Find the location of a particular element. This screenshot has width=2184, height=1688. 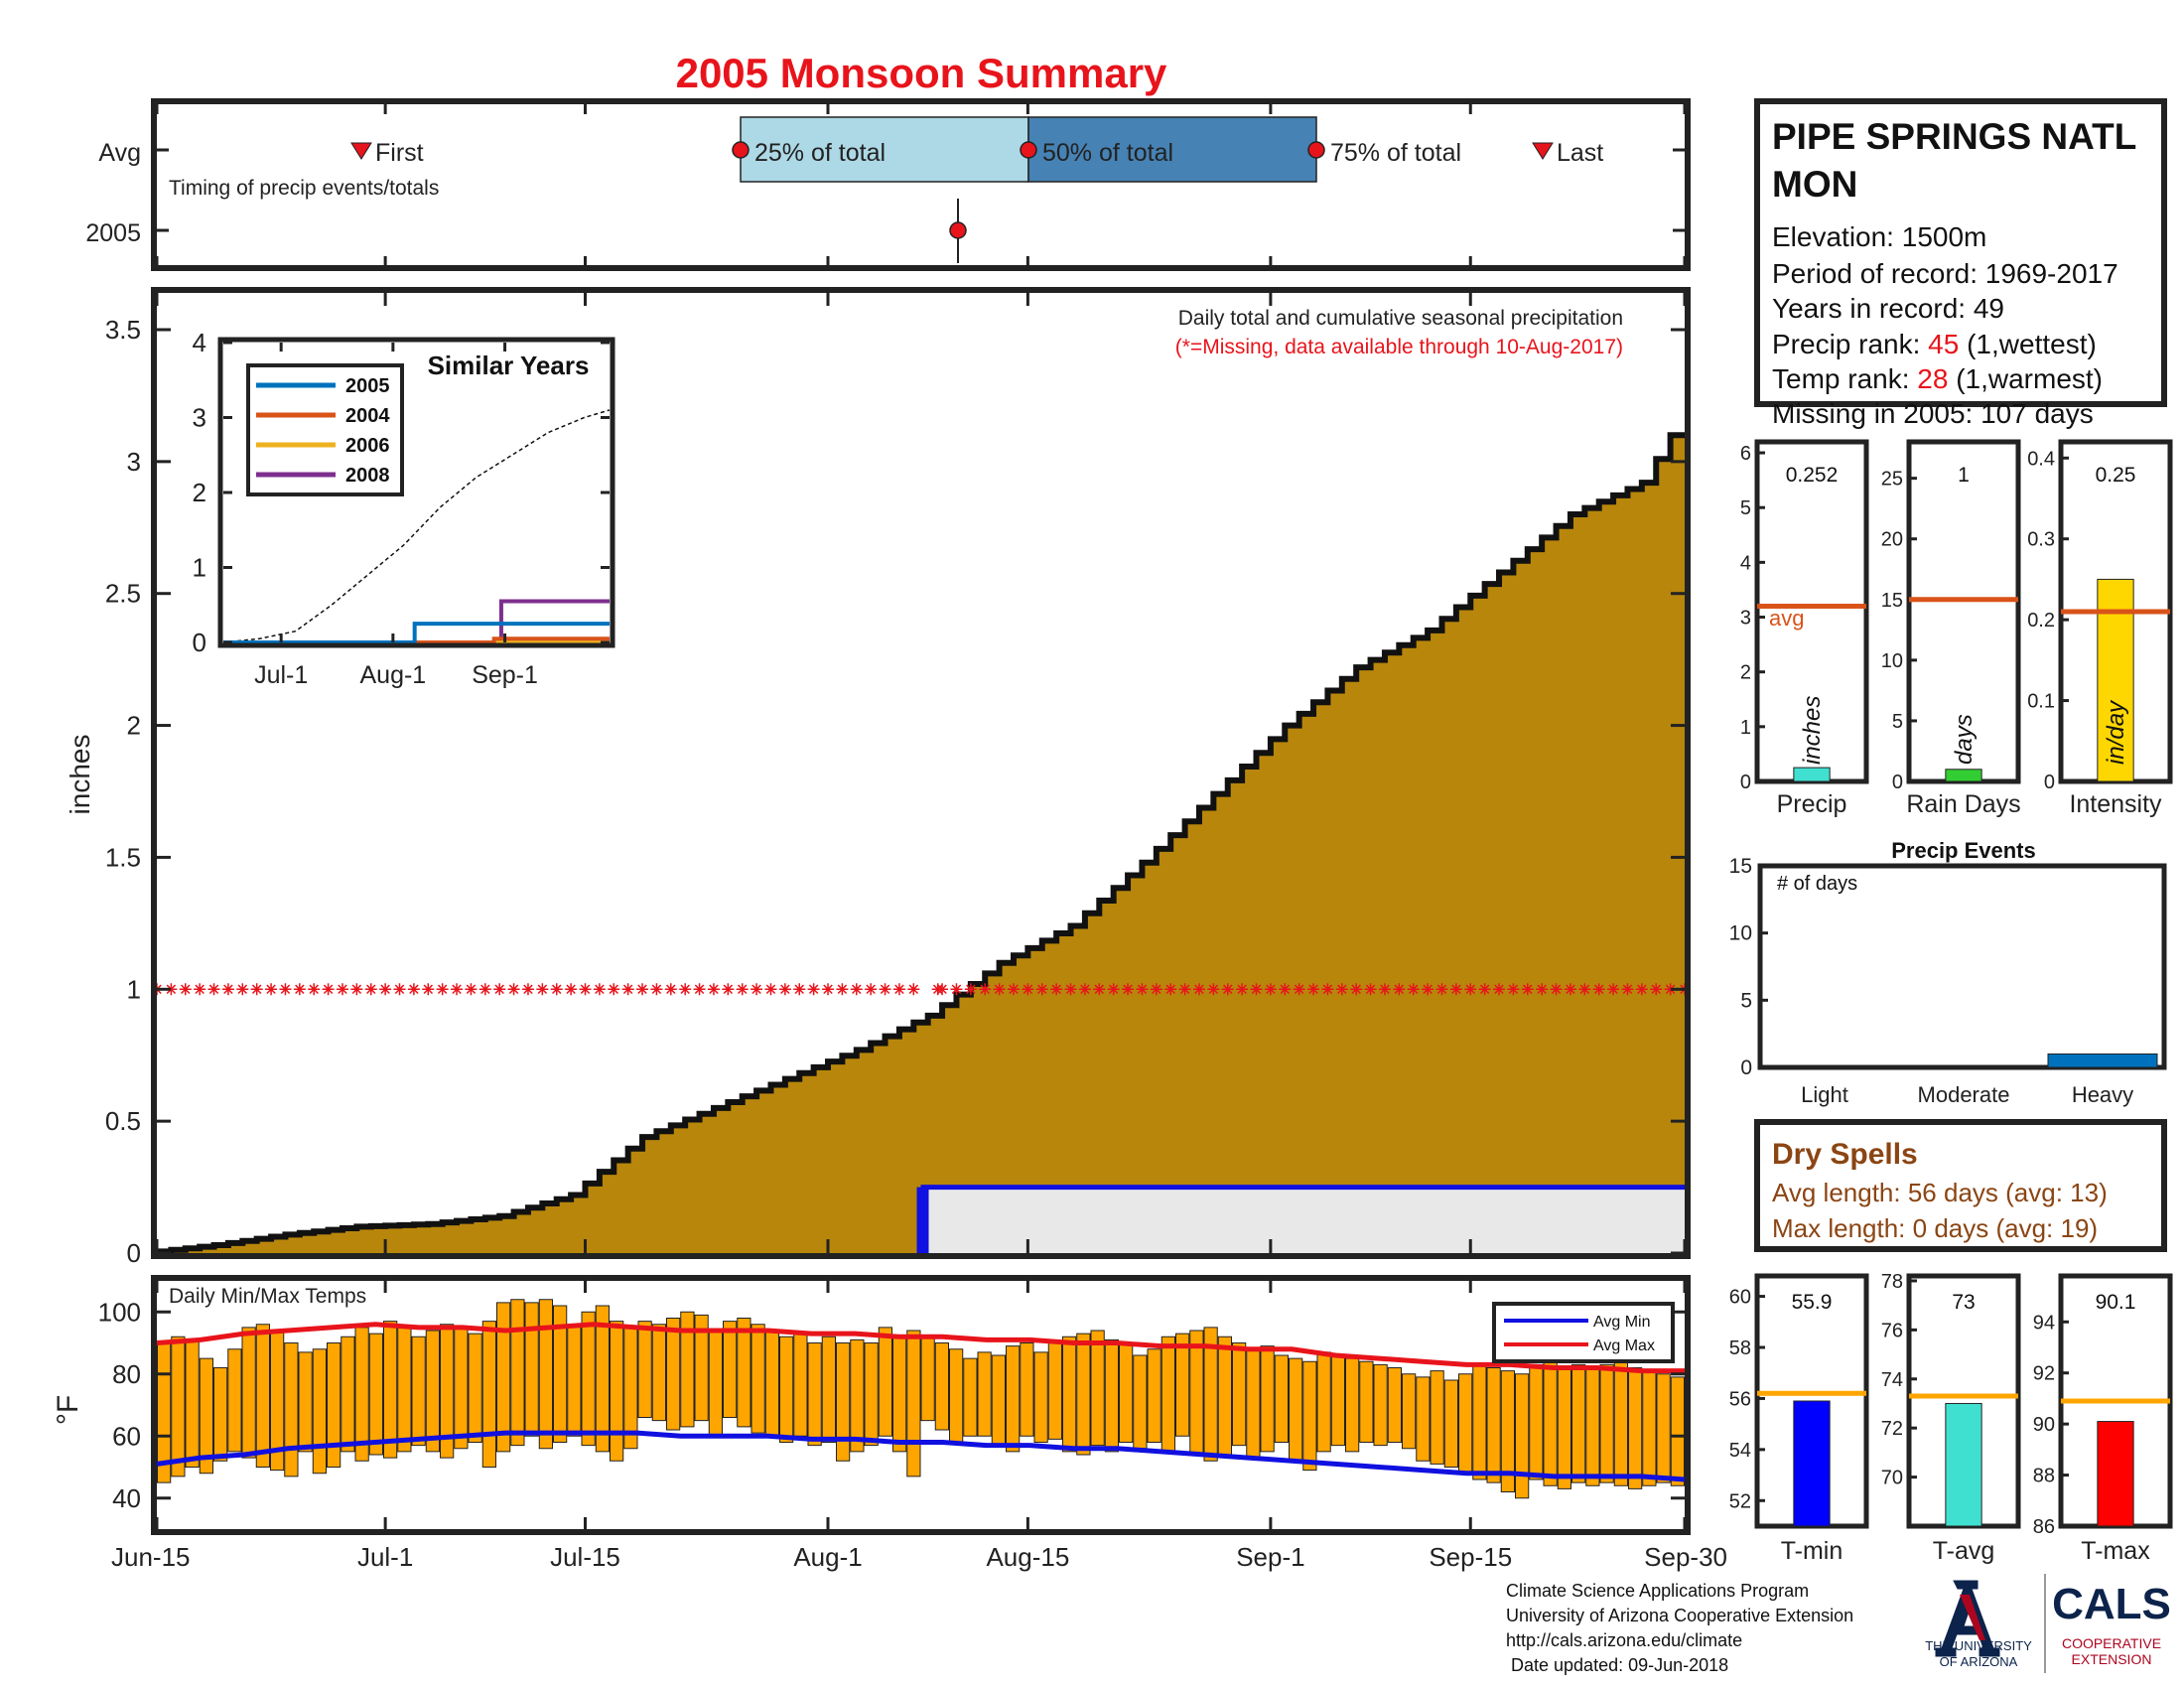

main-y-tick-label: 2.5 is located at coordinates (123, 594).